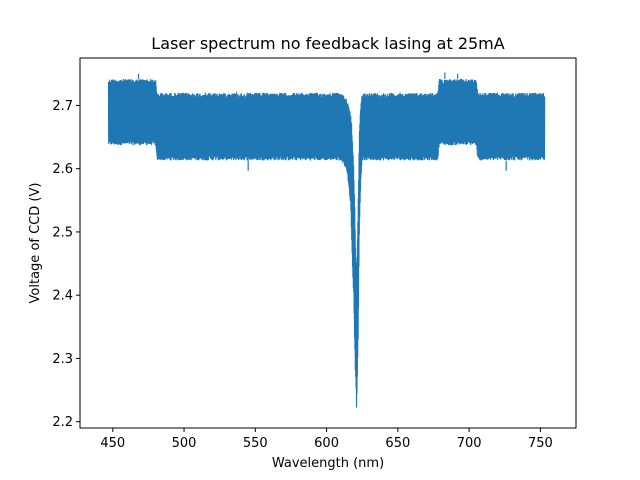 Image resolution: width=640 pixels, height=480 pixels. I want to click on y-tick-label: 2.6, so click(62, 169).